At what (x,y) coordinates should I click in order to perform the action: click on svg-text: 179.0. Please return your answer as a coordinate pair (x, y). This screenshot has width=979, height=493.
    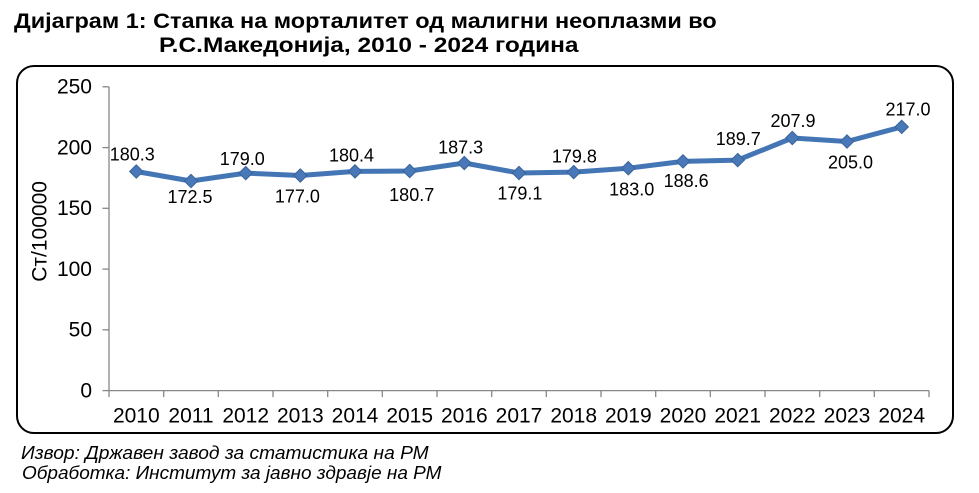
    Looking at the image, I should click on (242, 159).